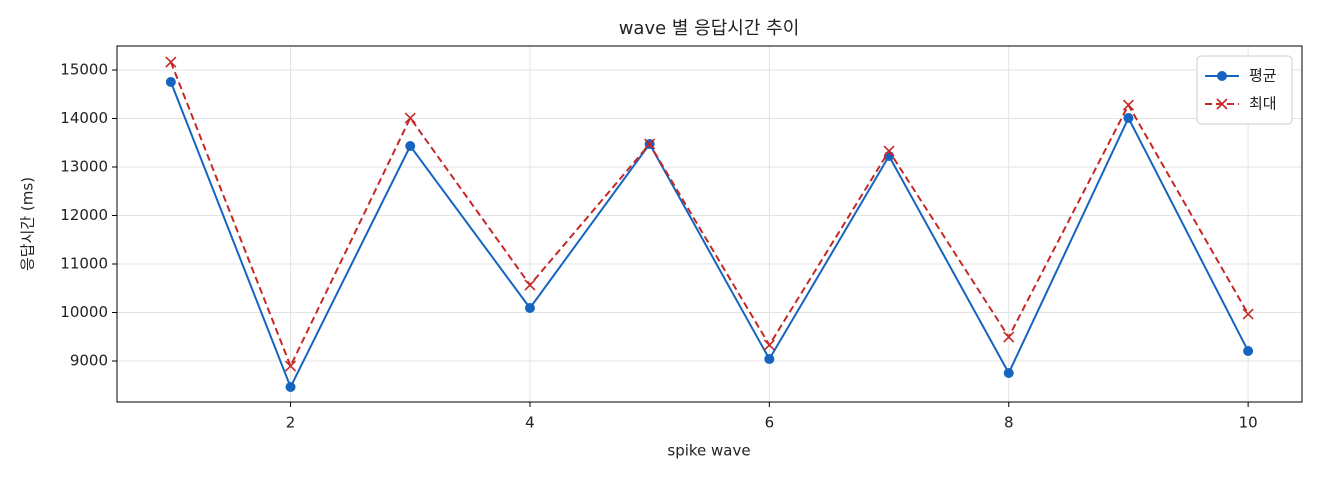 Image resolution: width=1320 pixels, height=480 pixels. I want to click on y-tick-label: 13000, so click(84, 167).